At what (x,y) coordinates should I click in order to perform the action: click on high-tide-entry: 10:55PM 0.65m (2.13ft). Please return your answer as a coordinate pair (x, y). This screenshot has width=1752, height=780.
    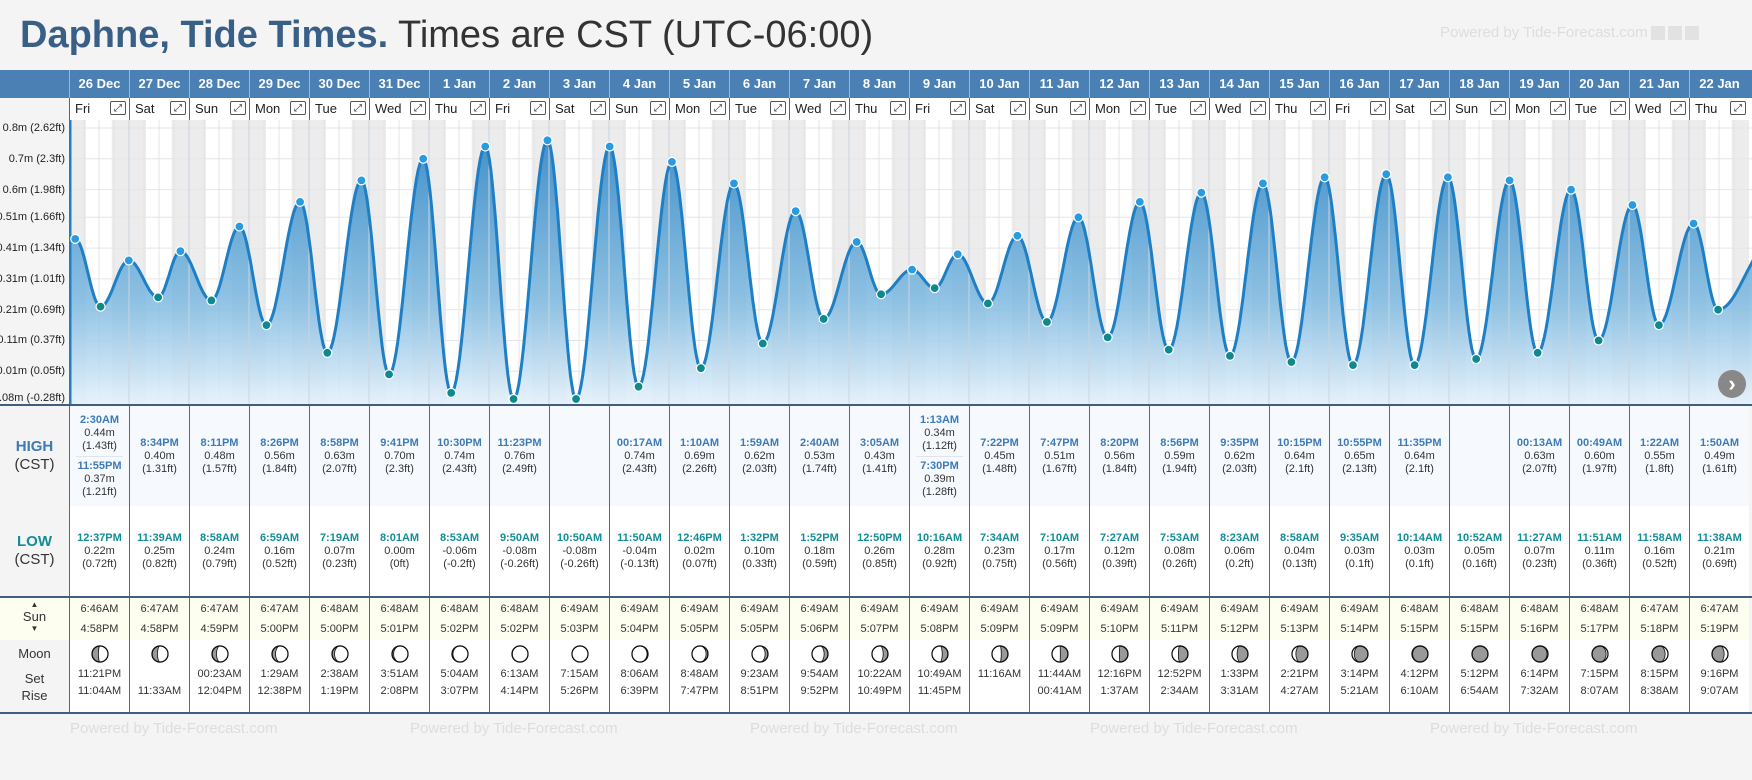
    Looking at the image, I should click on (1359, 456).